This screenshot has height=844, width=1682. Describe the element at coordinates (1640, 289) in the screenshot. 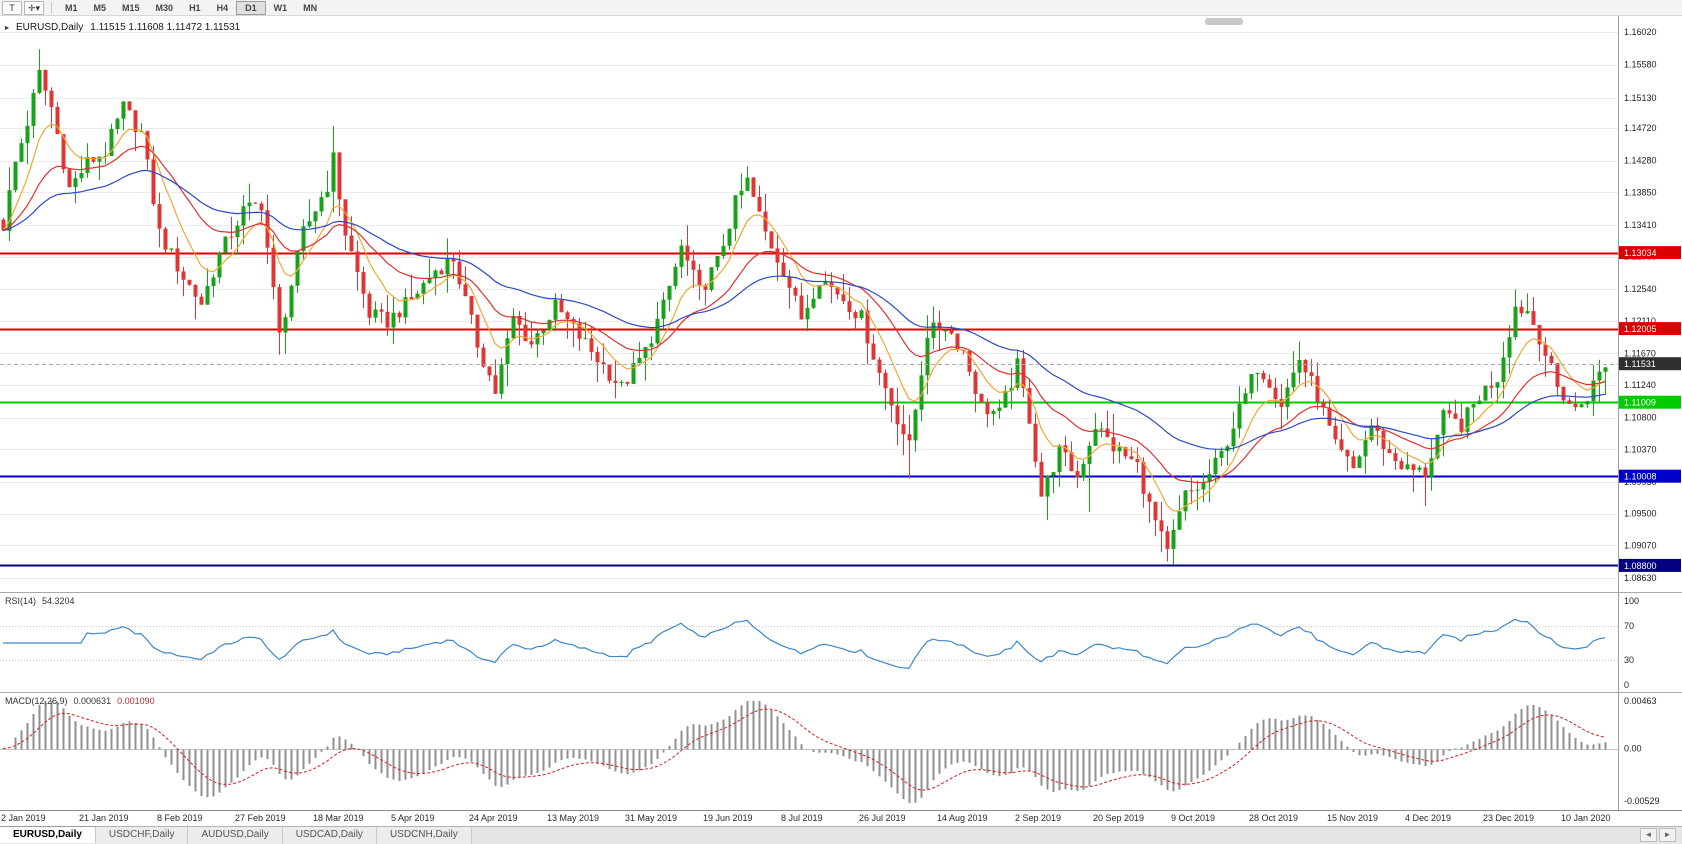

I see `svg-text: 1.12540` at that location.